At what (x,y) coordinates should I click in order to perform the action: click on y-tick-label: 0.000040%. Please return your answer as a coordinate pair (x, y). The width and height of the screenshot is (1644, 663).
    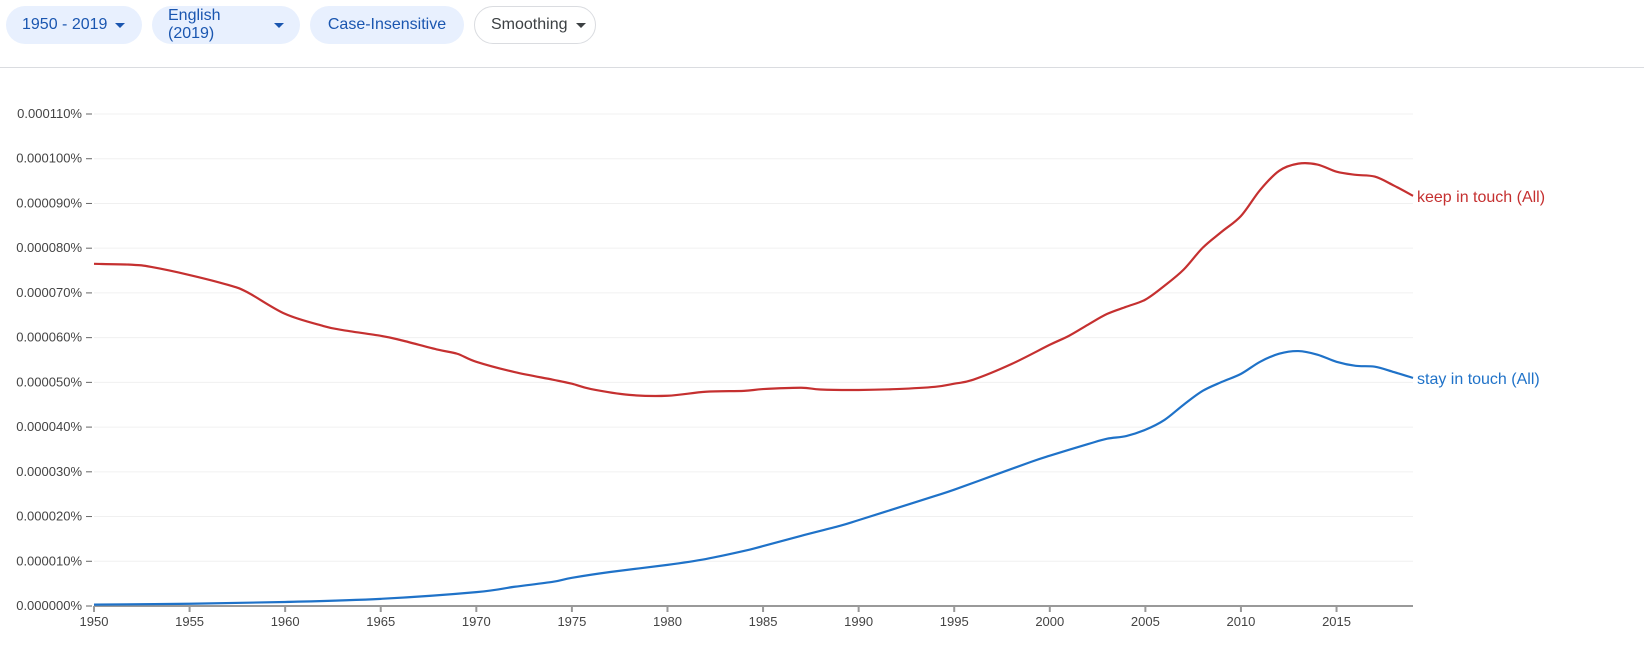
    Looking at the image, I should click on (49, 426).